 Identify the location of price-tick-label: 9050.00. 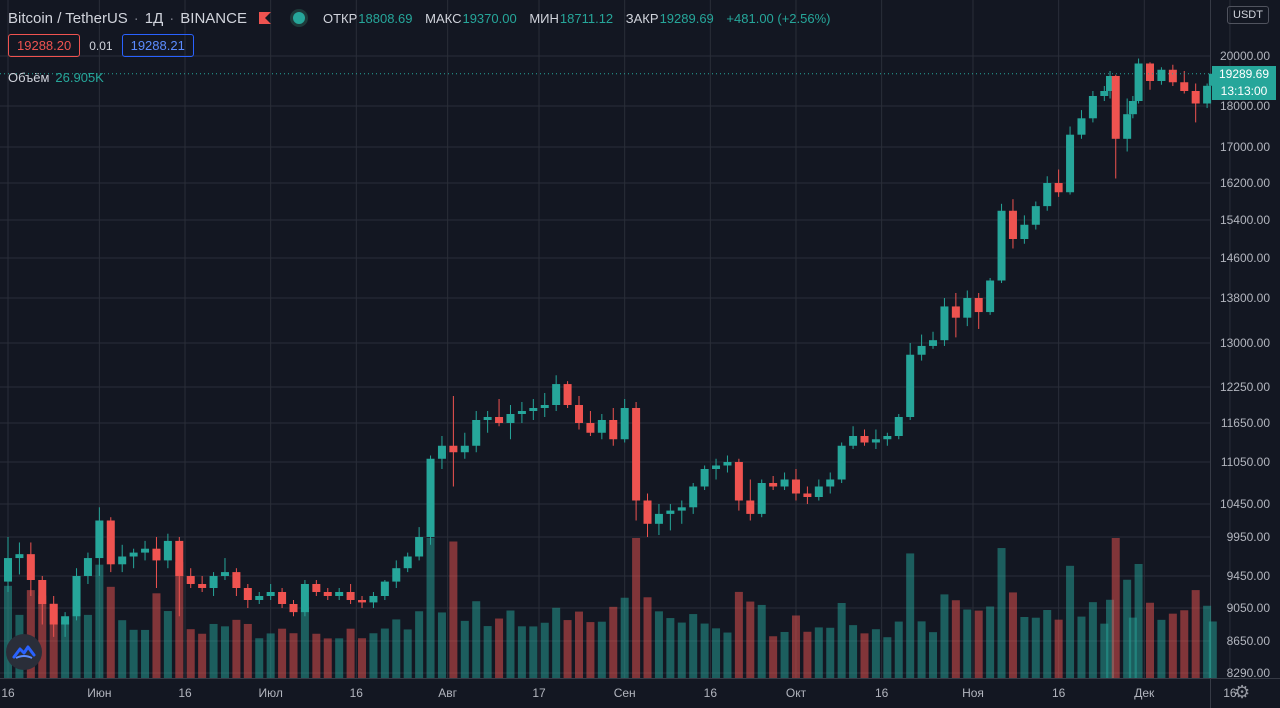
(1249, 608).